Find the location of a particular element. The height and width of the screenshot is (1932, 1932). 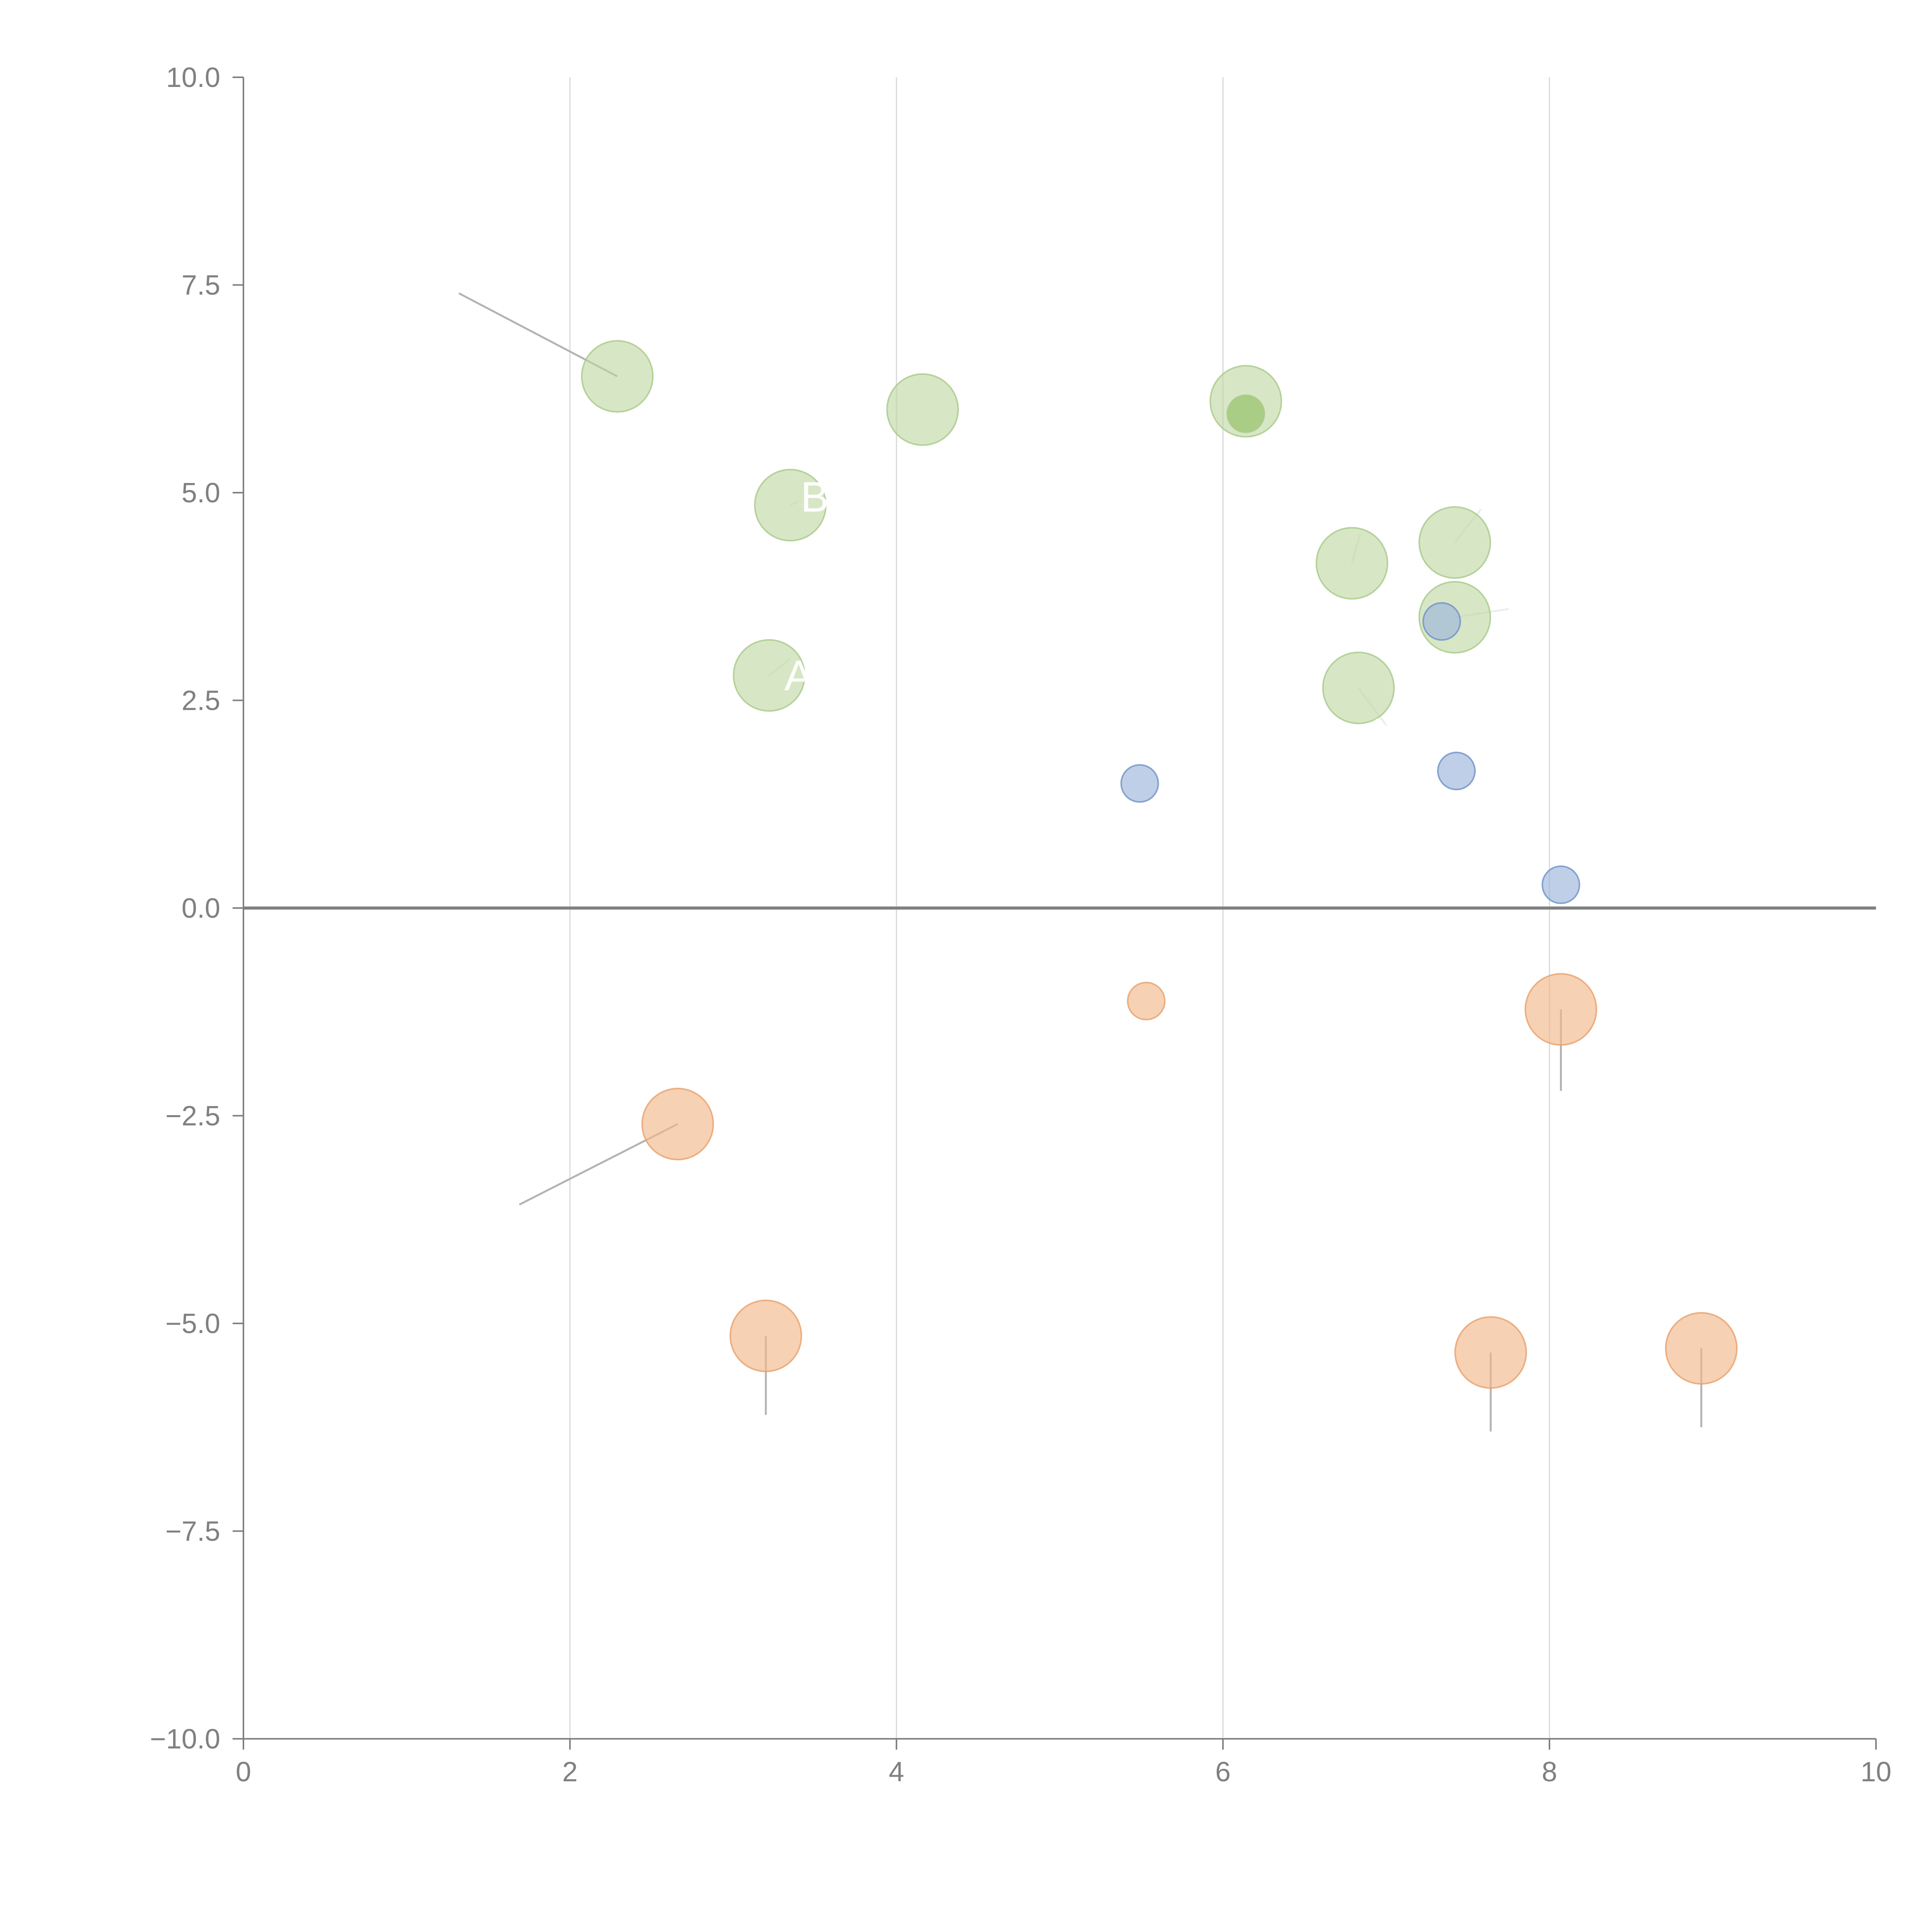

point-labels: B A A is located at coordinates (1088, 616).